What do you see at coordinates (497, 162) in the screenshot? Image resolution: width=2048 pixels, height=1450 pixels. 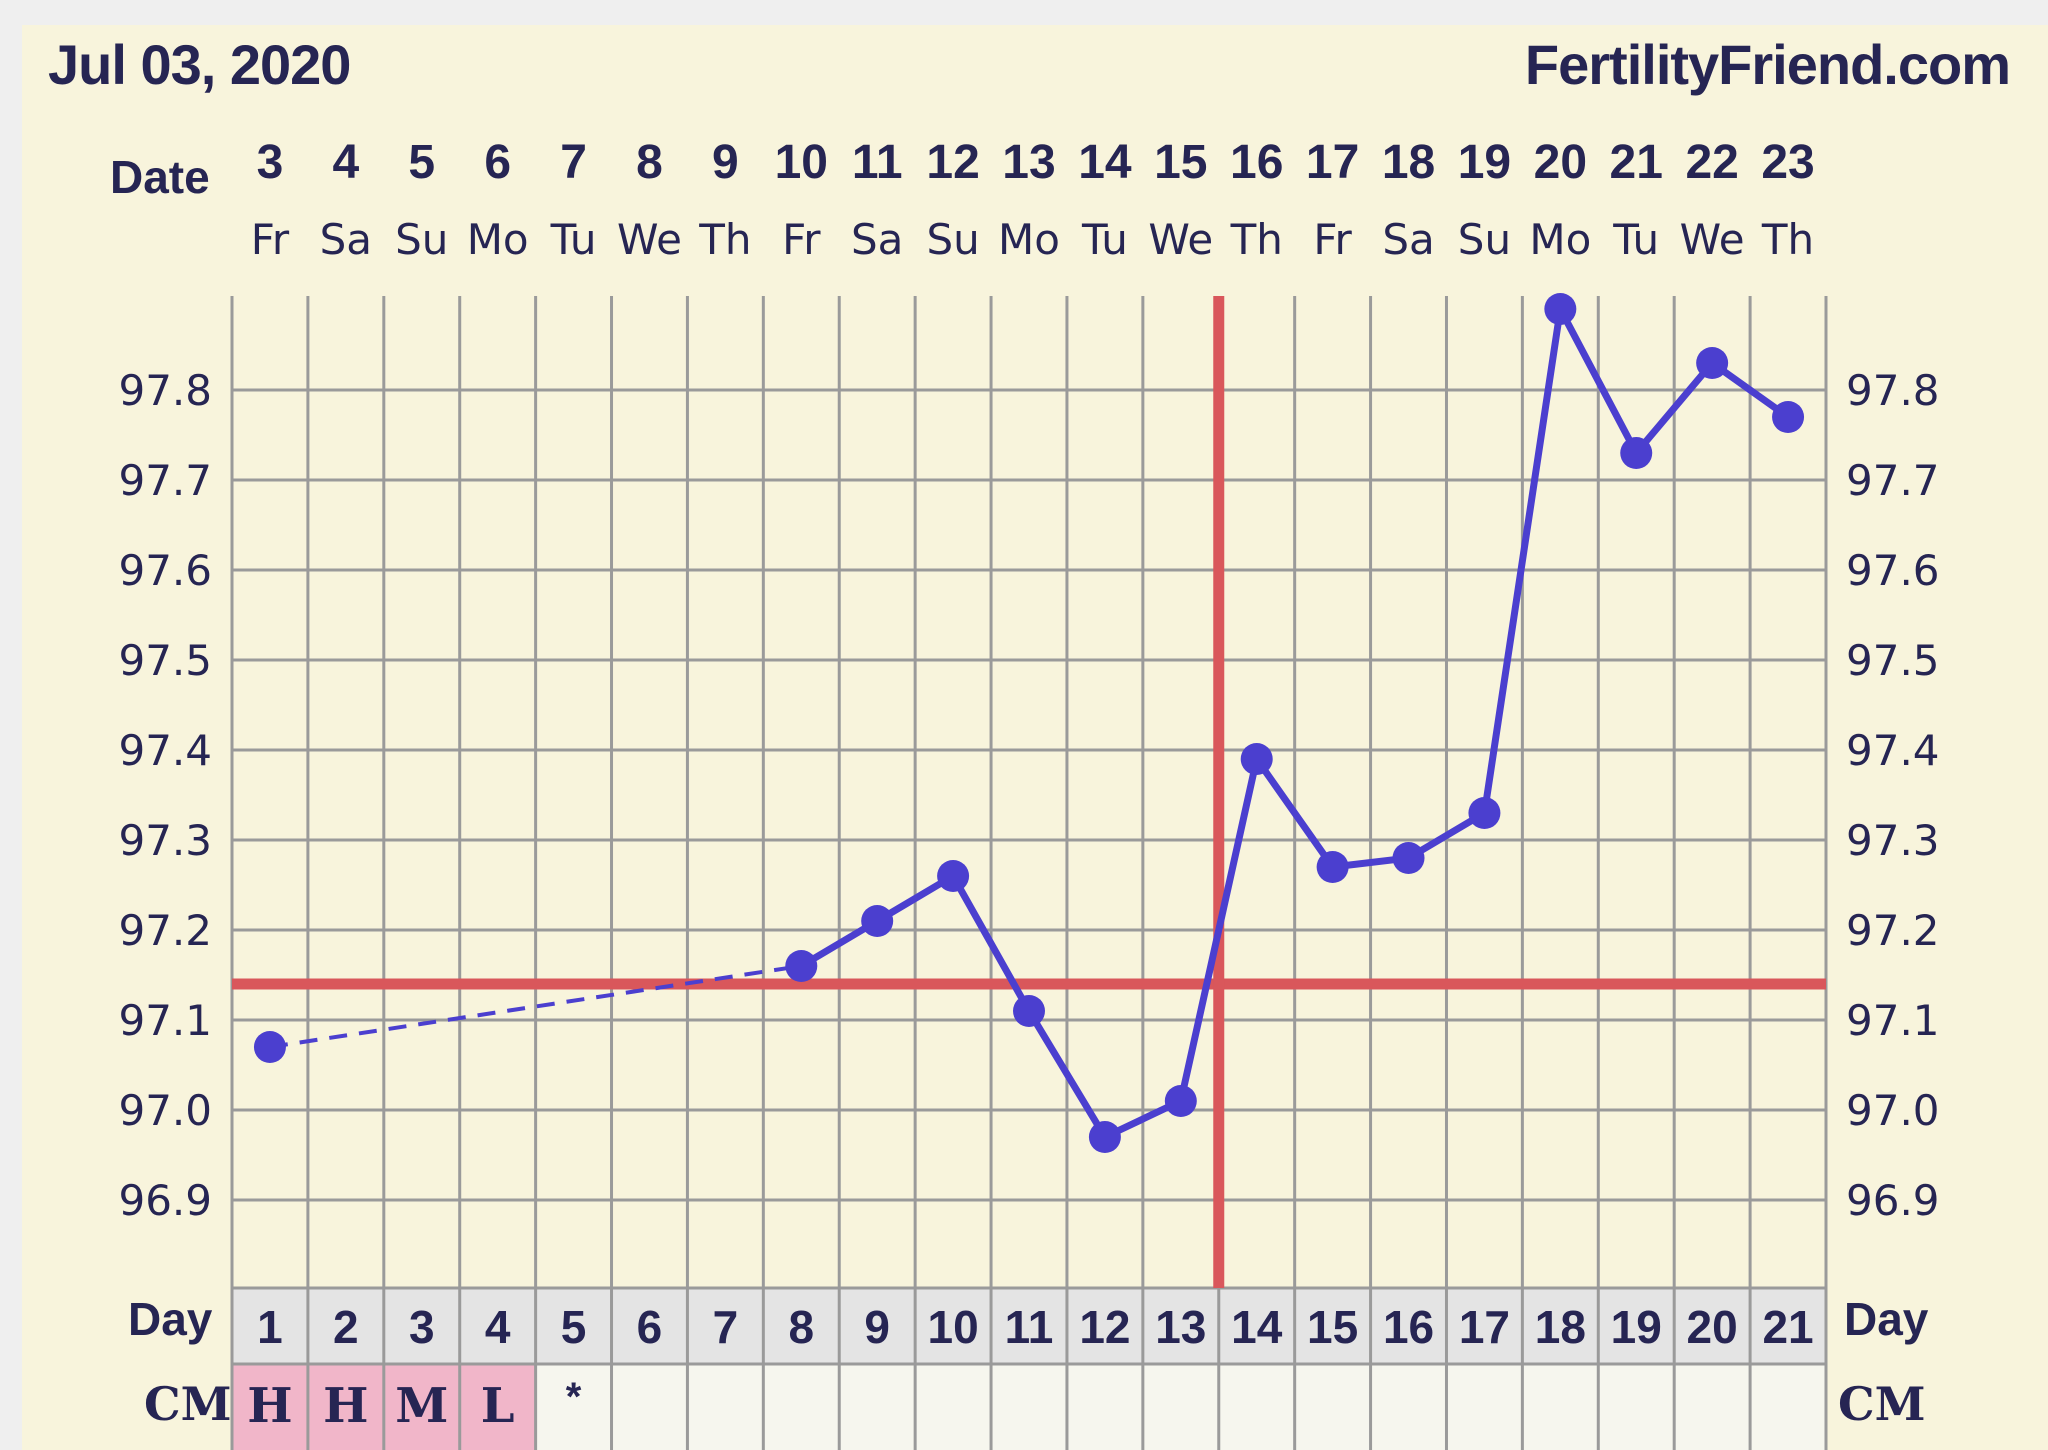 I see `date-tick: 6` at bounding box center [497, 162].